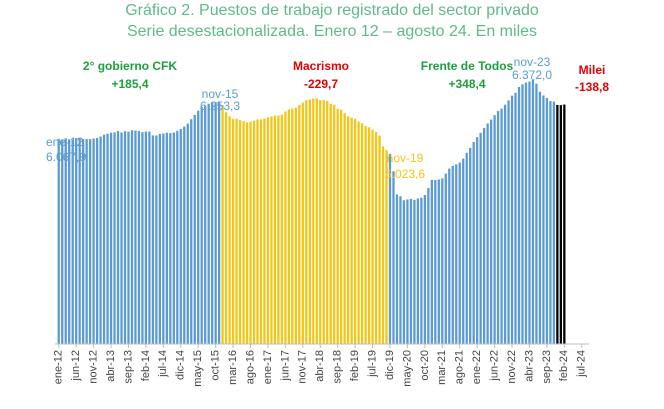 Image resolution: width=664 pixels, height=409 pixels. Describe the element at coordinates (442, 367) in the screenshot. I see `tick-label-mar-21: mar-21` at that location.